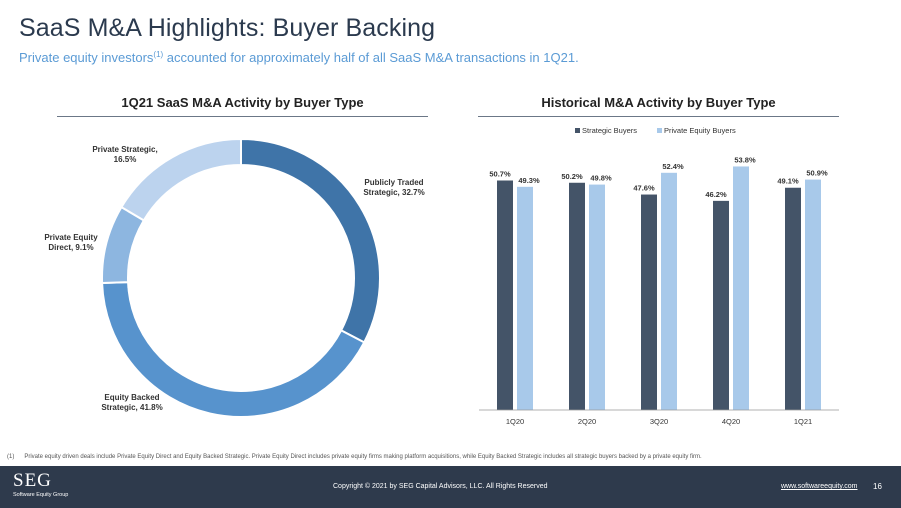  I want to click on x-tick-label: 1Q20, so click(515, 421).